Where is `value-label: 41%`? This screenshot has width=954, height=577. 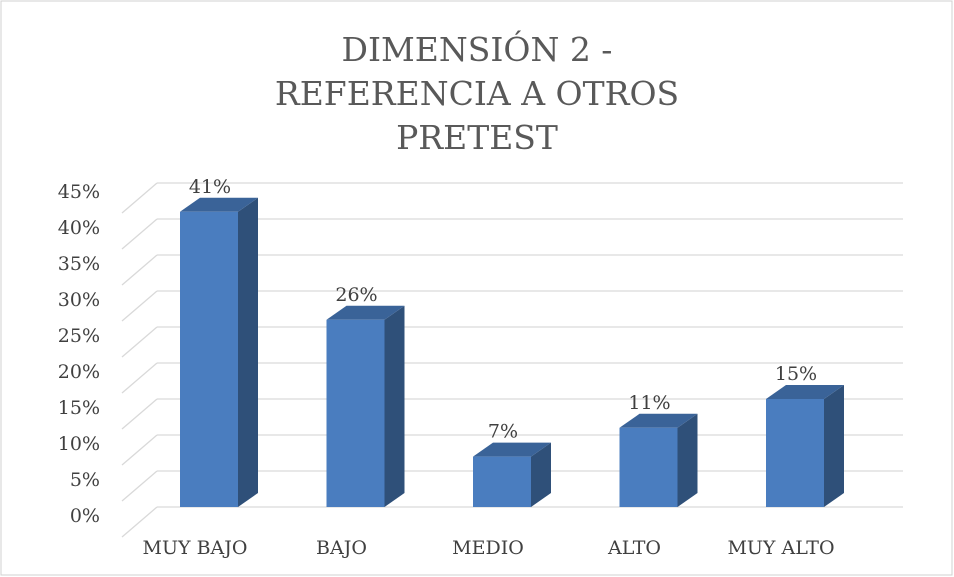
value-label: 41% is located at coordinates (210, 187).